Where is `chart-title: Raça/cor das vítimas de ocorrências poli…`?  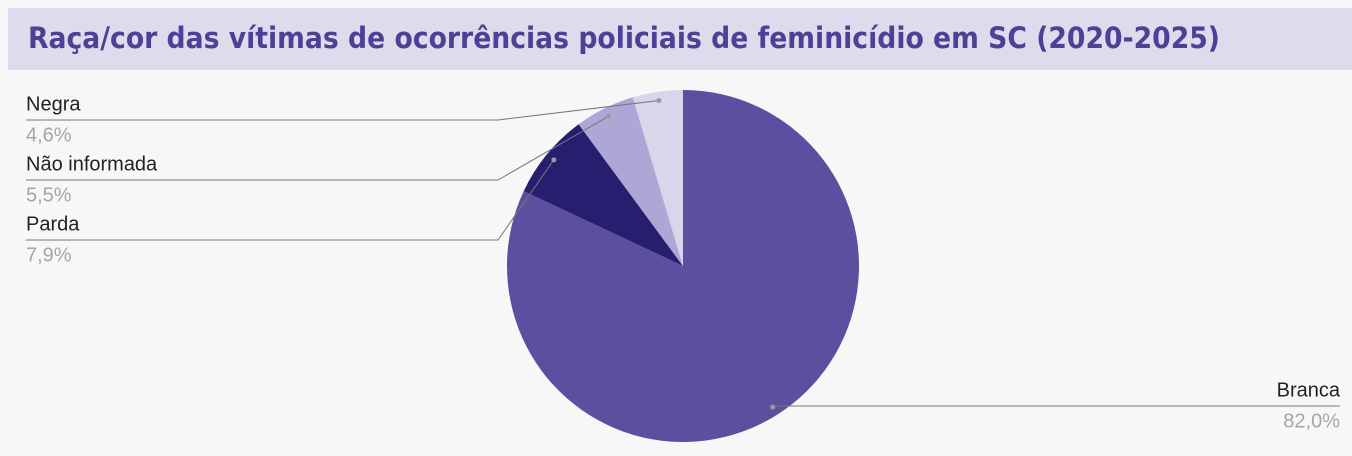
chart-title: Raça/cor das vítimas de ocorrências poli… is located at coordinates (624, 38).